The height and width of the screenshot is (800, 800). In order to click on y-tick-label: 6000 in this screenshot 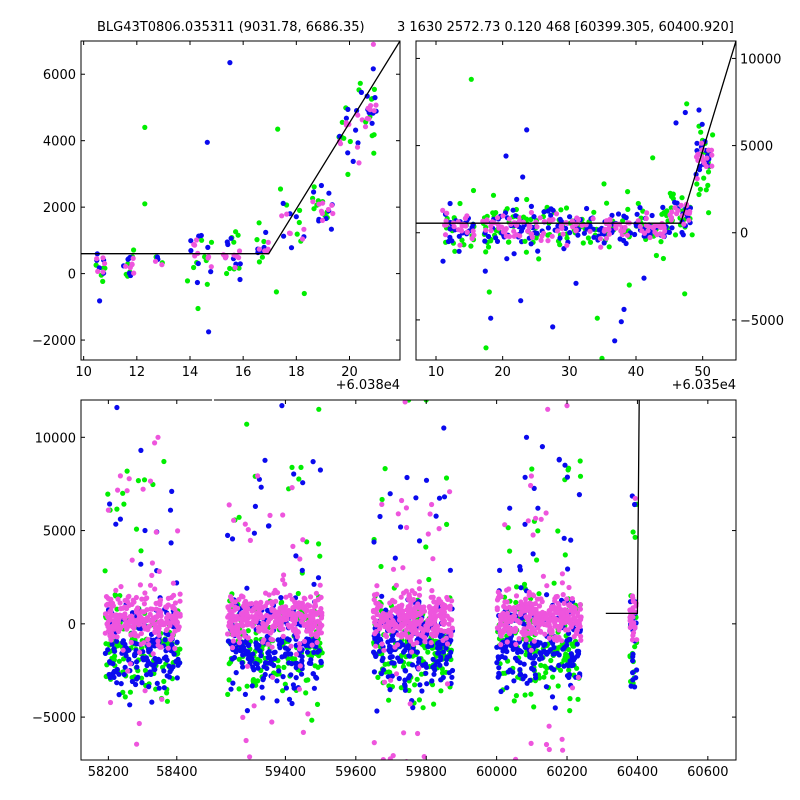, I will do `click(59, 75)`.